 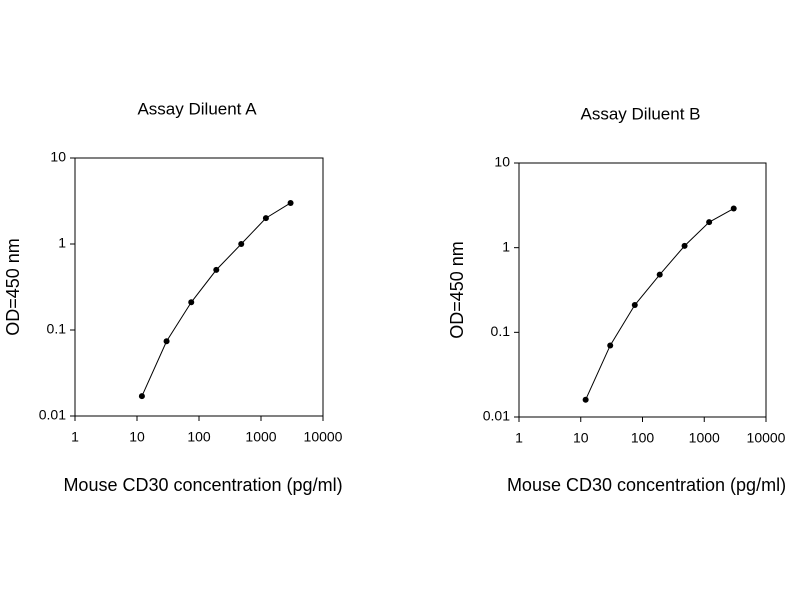 I want to click on chart-title: Assay Diluent B, so click(x=641, y=113).